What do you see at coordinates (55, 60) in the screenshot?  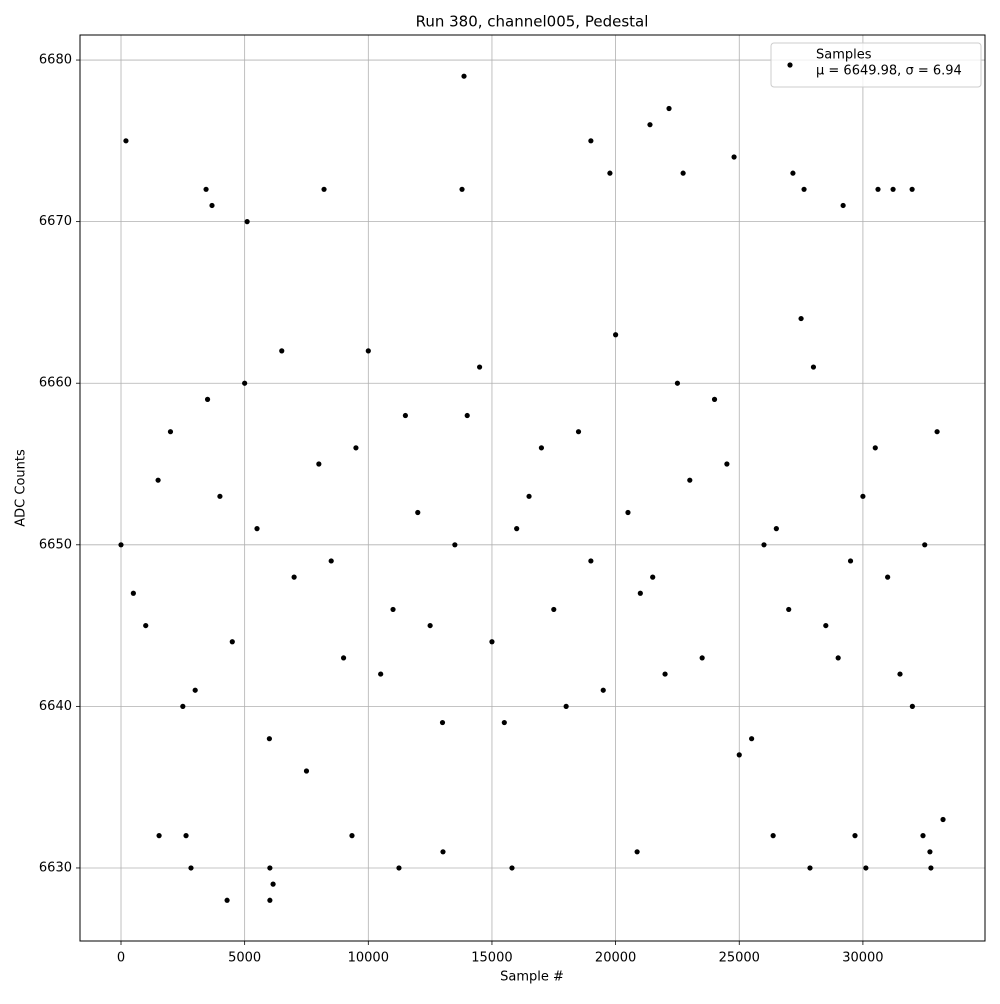 I see `y-tick-label: 6680` at bounding box center [55, 60].